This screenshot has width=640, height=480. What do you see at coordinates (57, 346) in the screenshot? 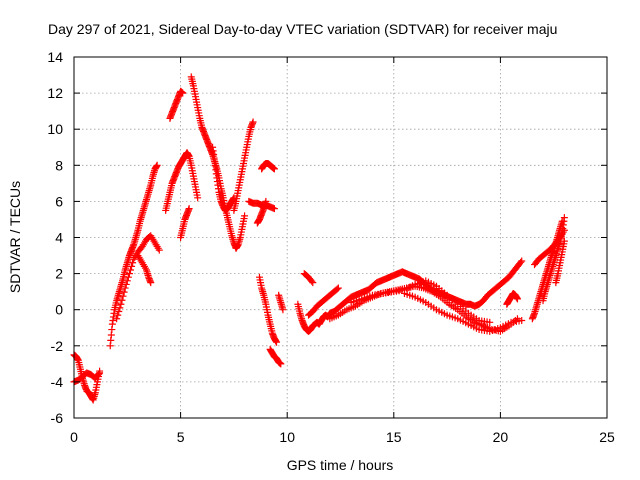
I see `y-tick-label: -2` at bounding box center [57, 346].